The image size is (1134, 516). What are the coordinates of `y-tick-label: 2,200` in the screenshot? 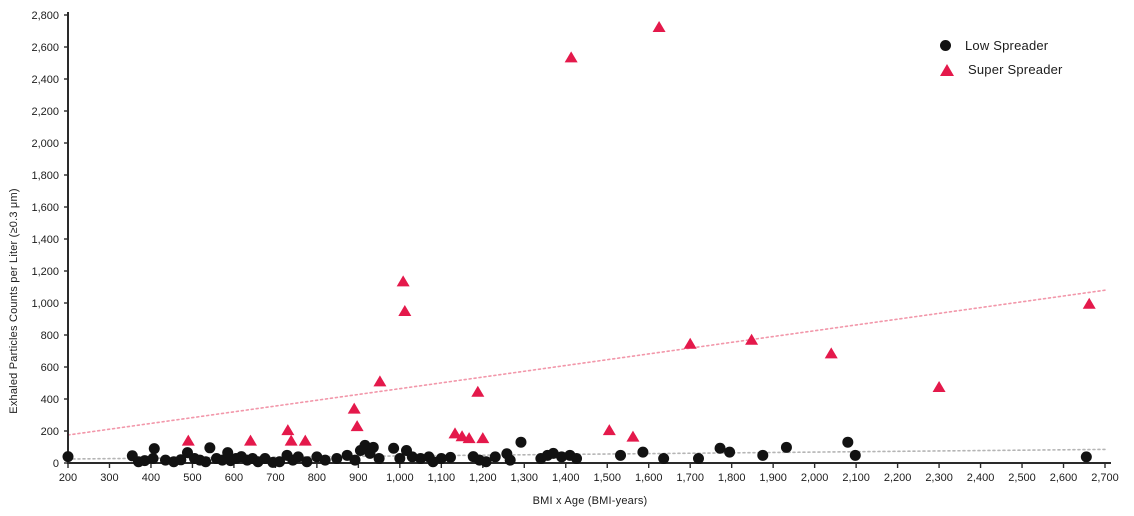 It's located at (45, 112).